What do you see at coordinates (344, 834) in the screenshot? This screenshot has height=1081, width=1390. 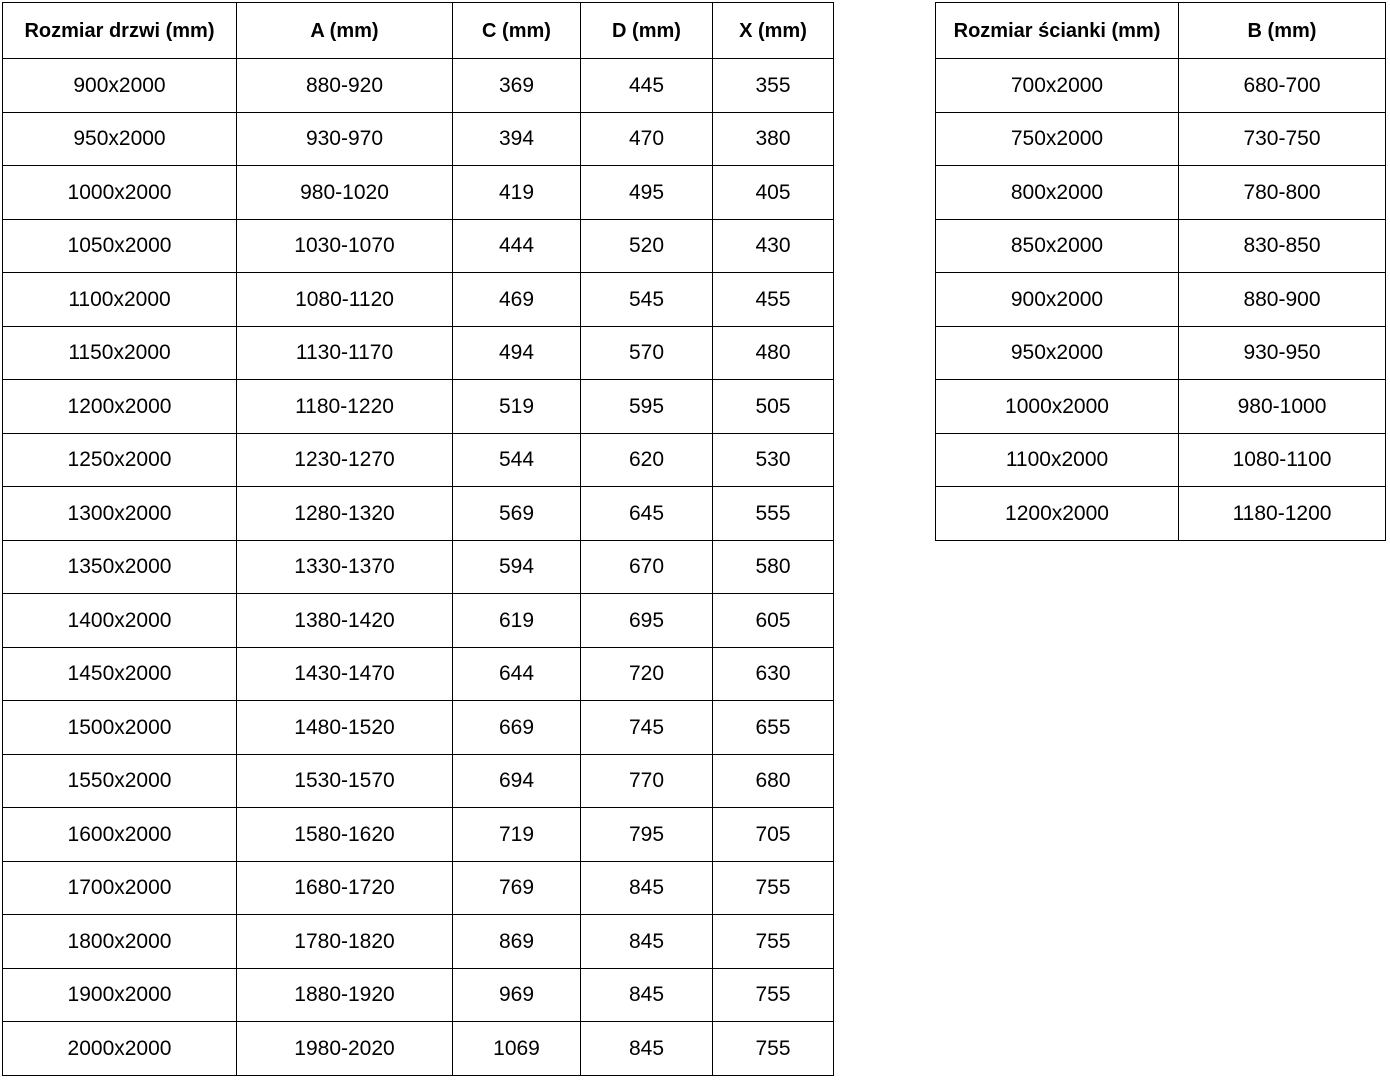 I see `cell-a: 1580-1620` at bounding box center [344, 834].